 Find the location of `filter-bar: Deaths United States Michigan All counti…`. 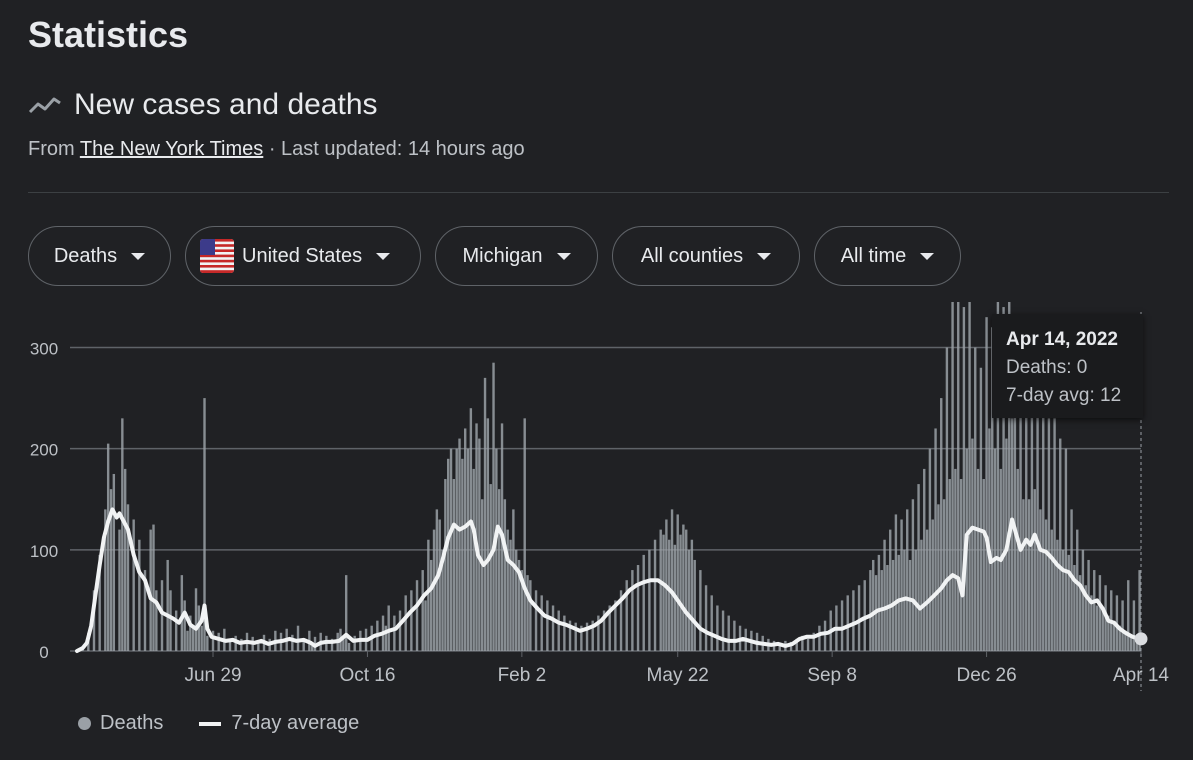

filter-bar: Deaths United States Michigan All counti… is located at coordinates (501, 256).